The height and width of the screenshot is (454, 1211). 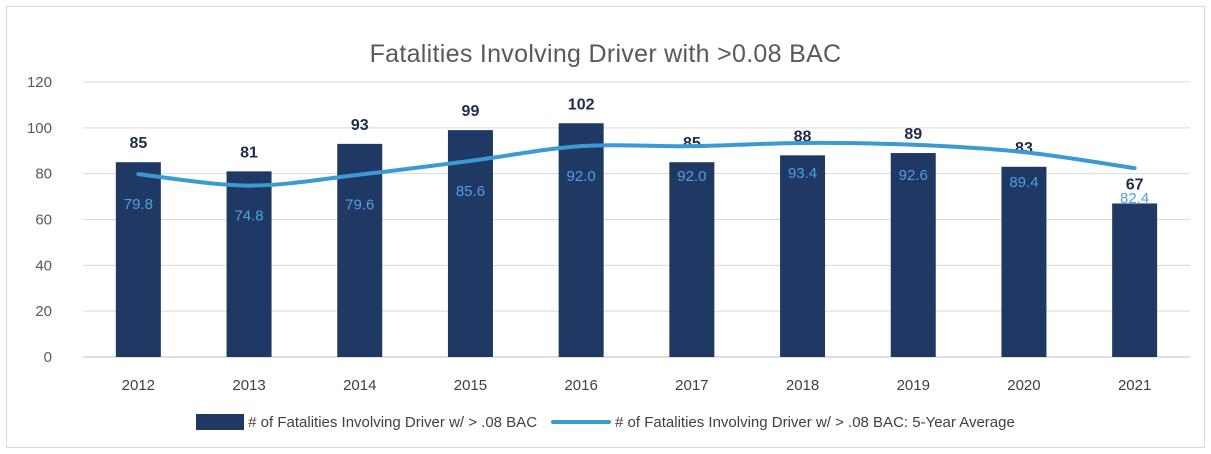 I want to click on line-data-label: 85.6, so click(x=470, y=191).